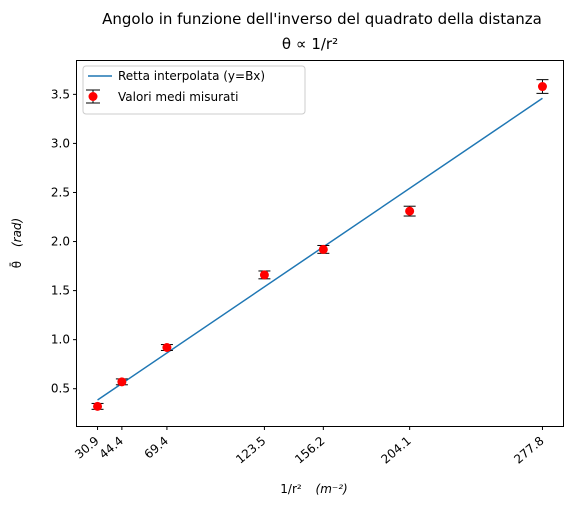 This screenshot has height=507, width=572. What do you see at coordinates (332, 489) in the screenshot?
I see `x-axis-label-unit: (m⁻²)` at bounding box center [332, 489].